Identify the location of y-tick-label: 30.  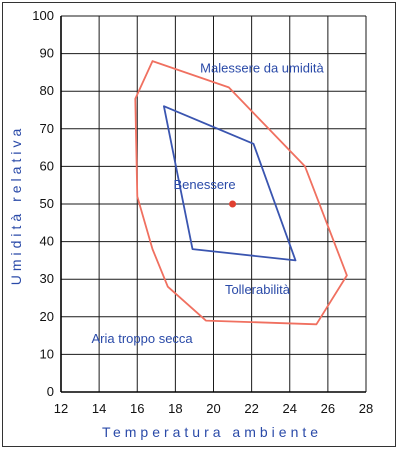
(47, 278).